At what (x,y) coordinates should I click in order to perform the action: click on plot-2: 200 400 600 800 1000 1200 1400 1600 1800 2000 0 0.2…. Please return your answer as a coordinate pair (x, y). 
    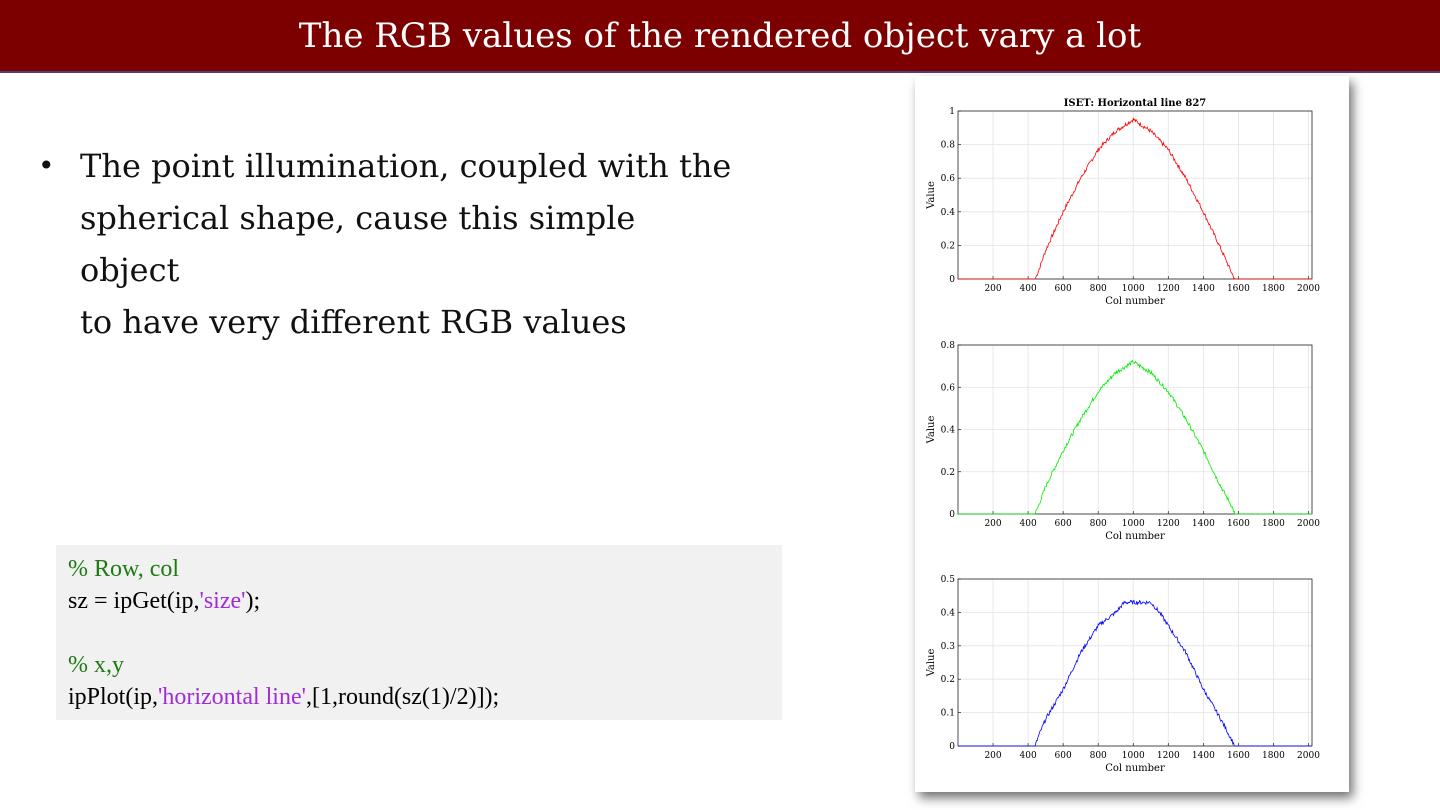
    Looking at the image, I should click on (1123, 441).